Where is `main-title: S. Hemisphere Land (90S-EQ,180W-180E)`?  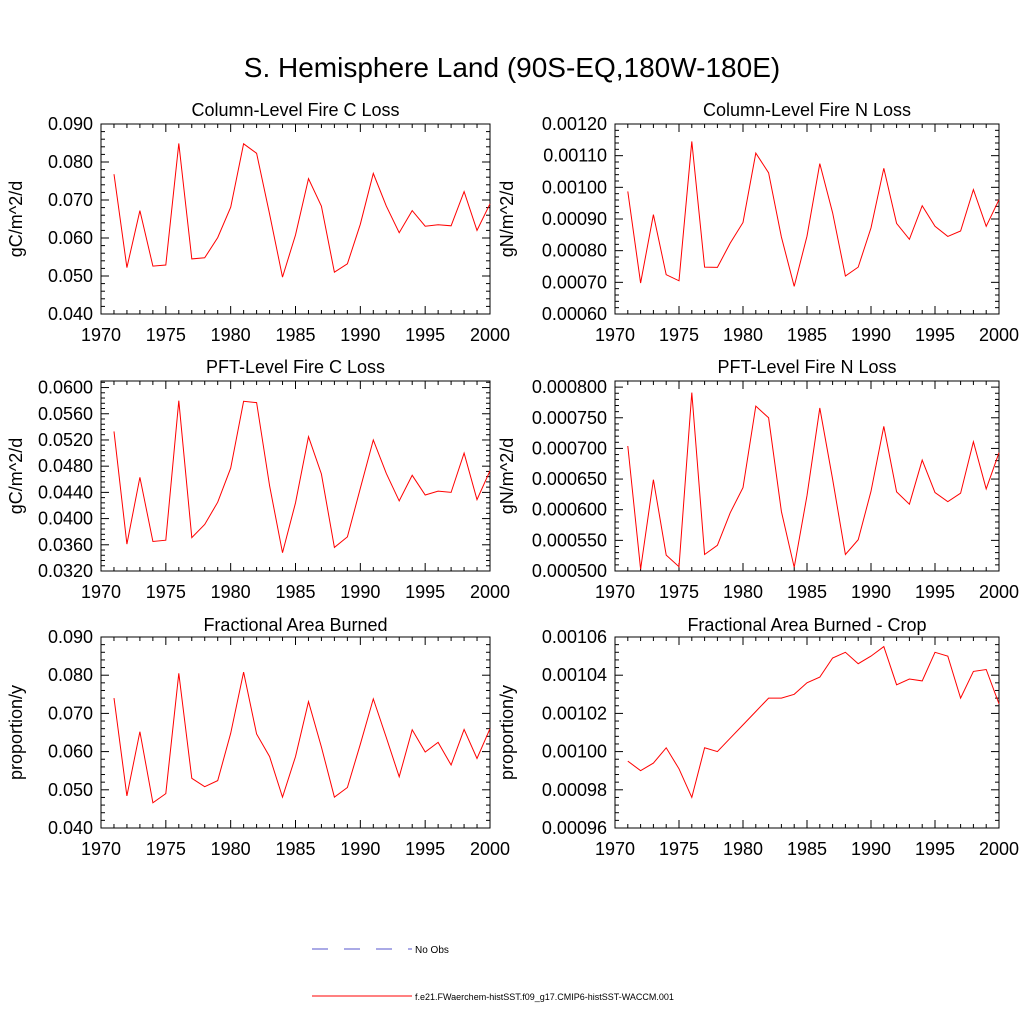 main-title: S. Hemisphere Land (90S-EQ,180W-180E) is located at coordinates (512, 67).